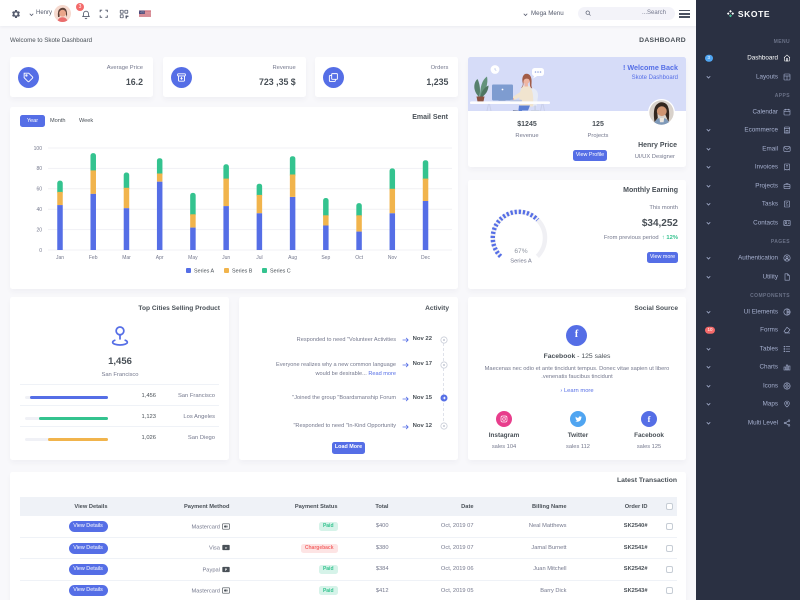 This screenshot has width=800, height=600. Describe the element at coordinates (39, 169) in the screenshot. I see `svg-text: 80` at that location.